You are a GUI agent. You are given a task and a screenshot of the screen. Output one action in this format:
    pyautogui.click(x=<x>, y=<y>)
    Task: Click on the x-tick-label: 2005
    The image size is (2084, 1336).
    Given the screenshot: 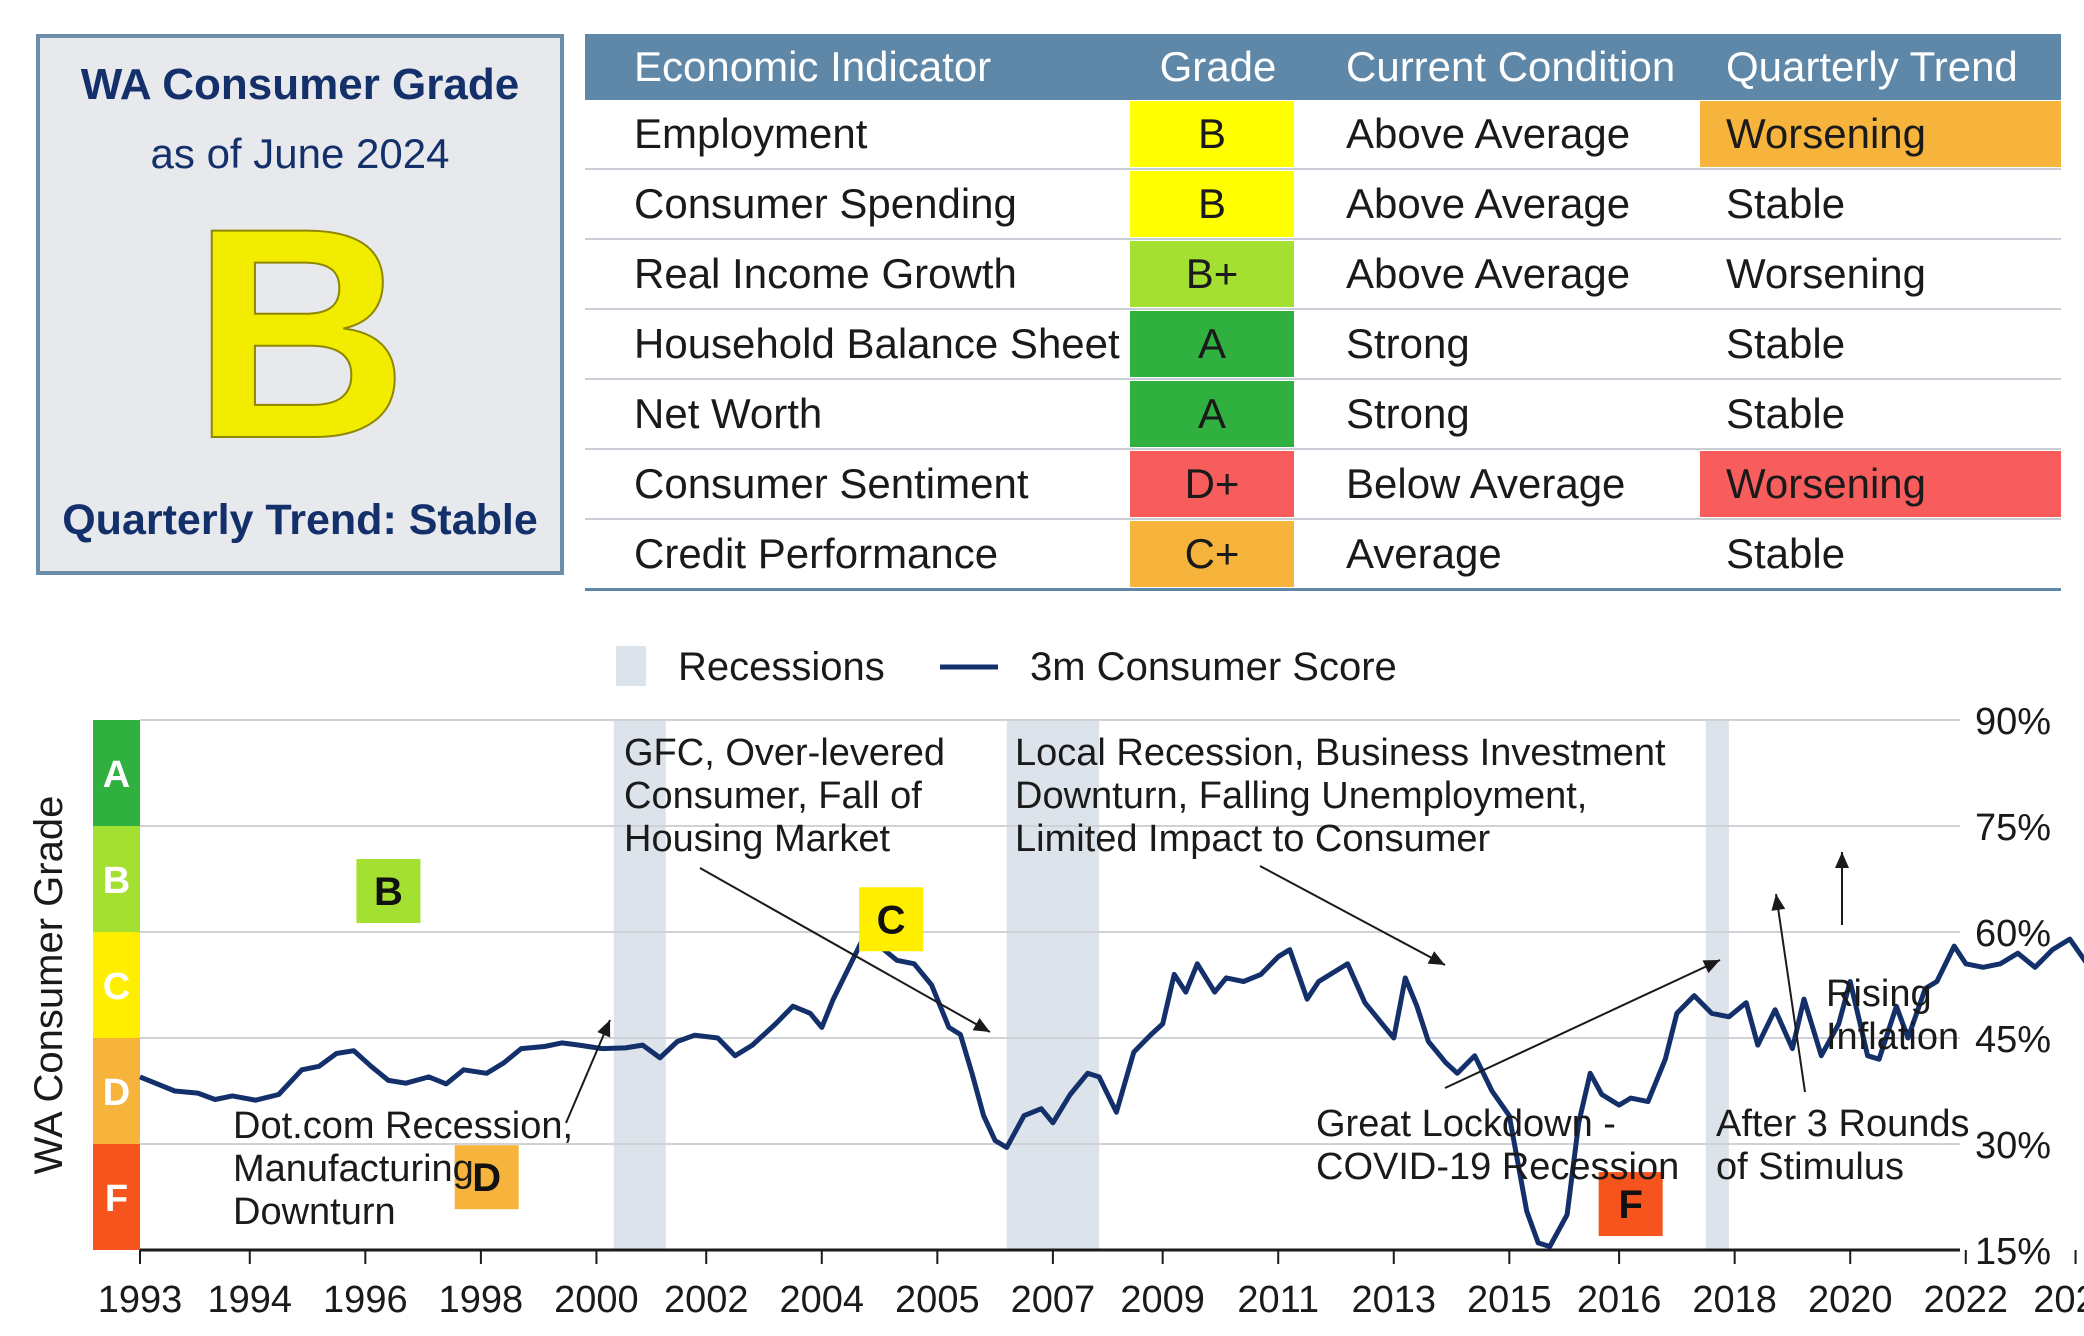 What is the action you would take?
    pyautogui.click(x=937, y=1300)
    